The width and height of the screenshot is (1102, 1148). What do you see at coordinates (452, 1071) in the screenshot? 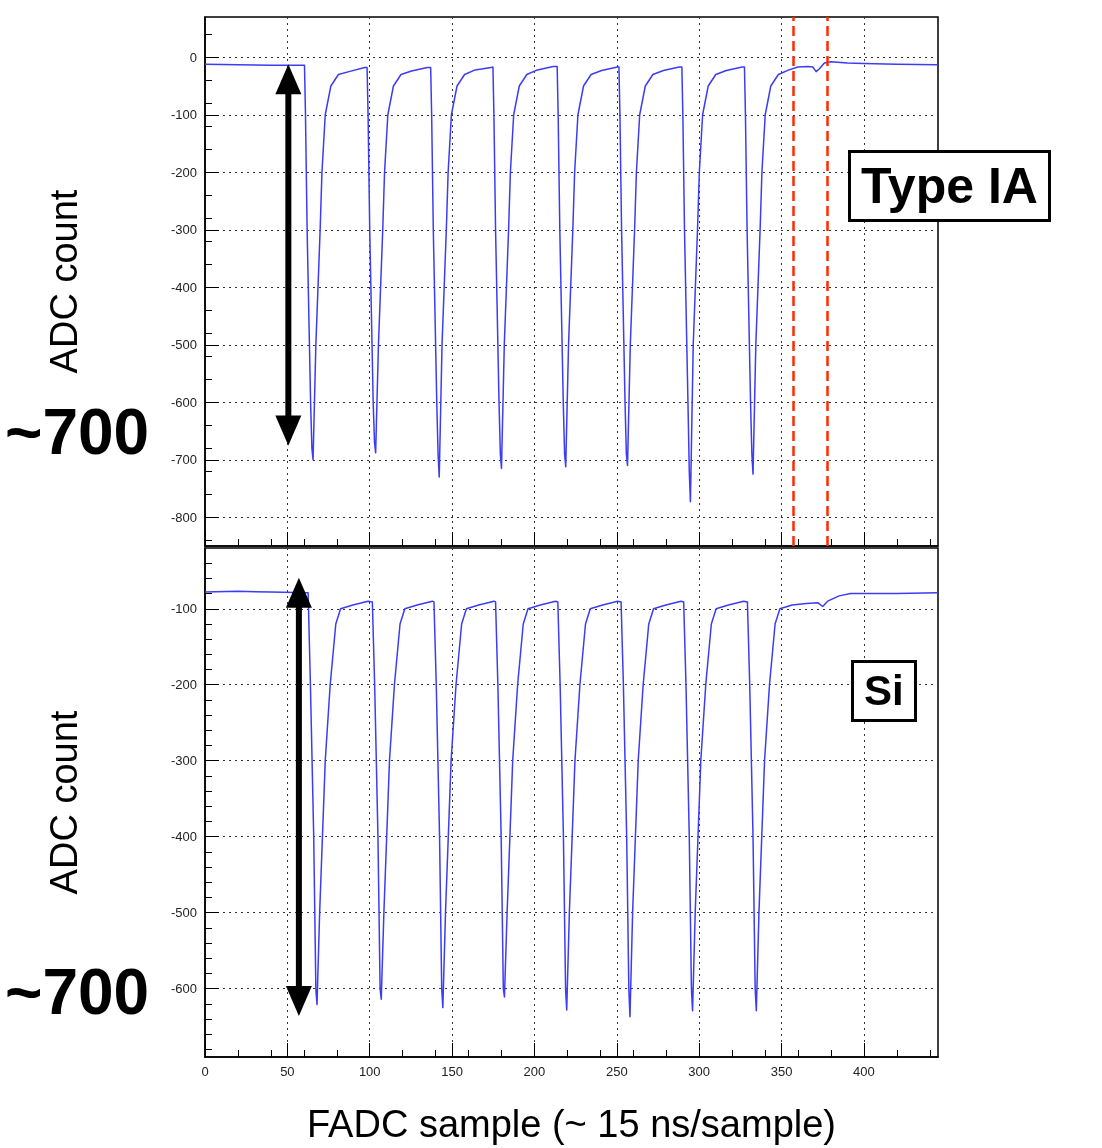
I see `x-tick-label: 150` at bounding box center [452, 1071].